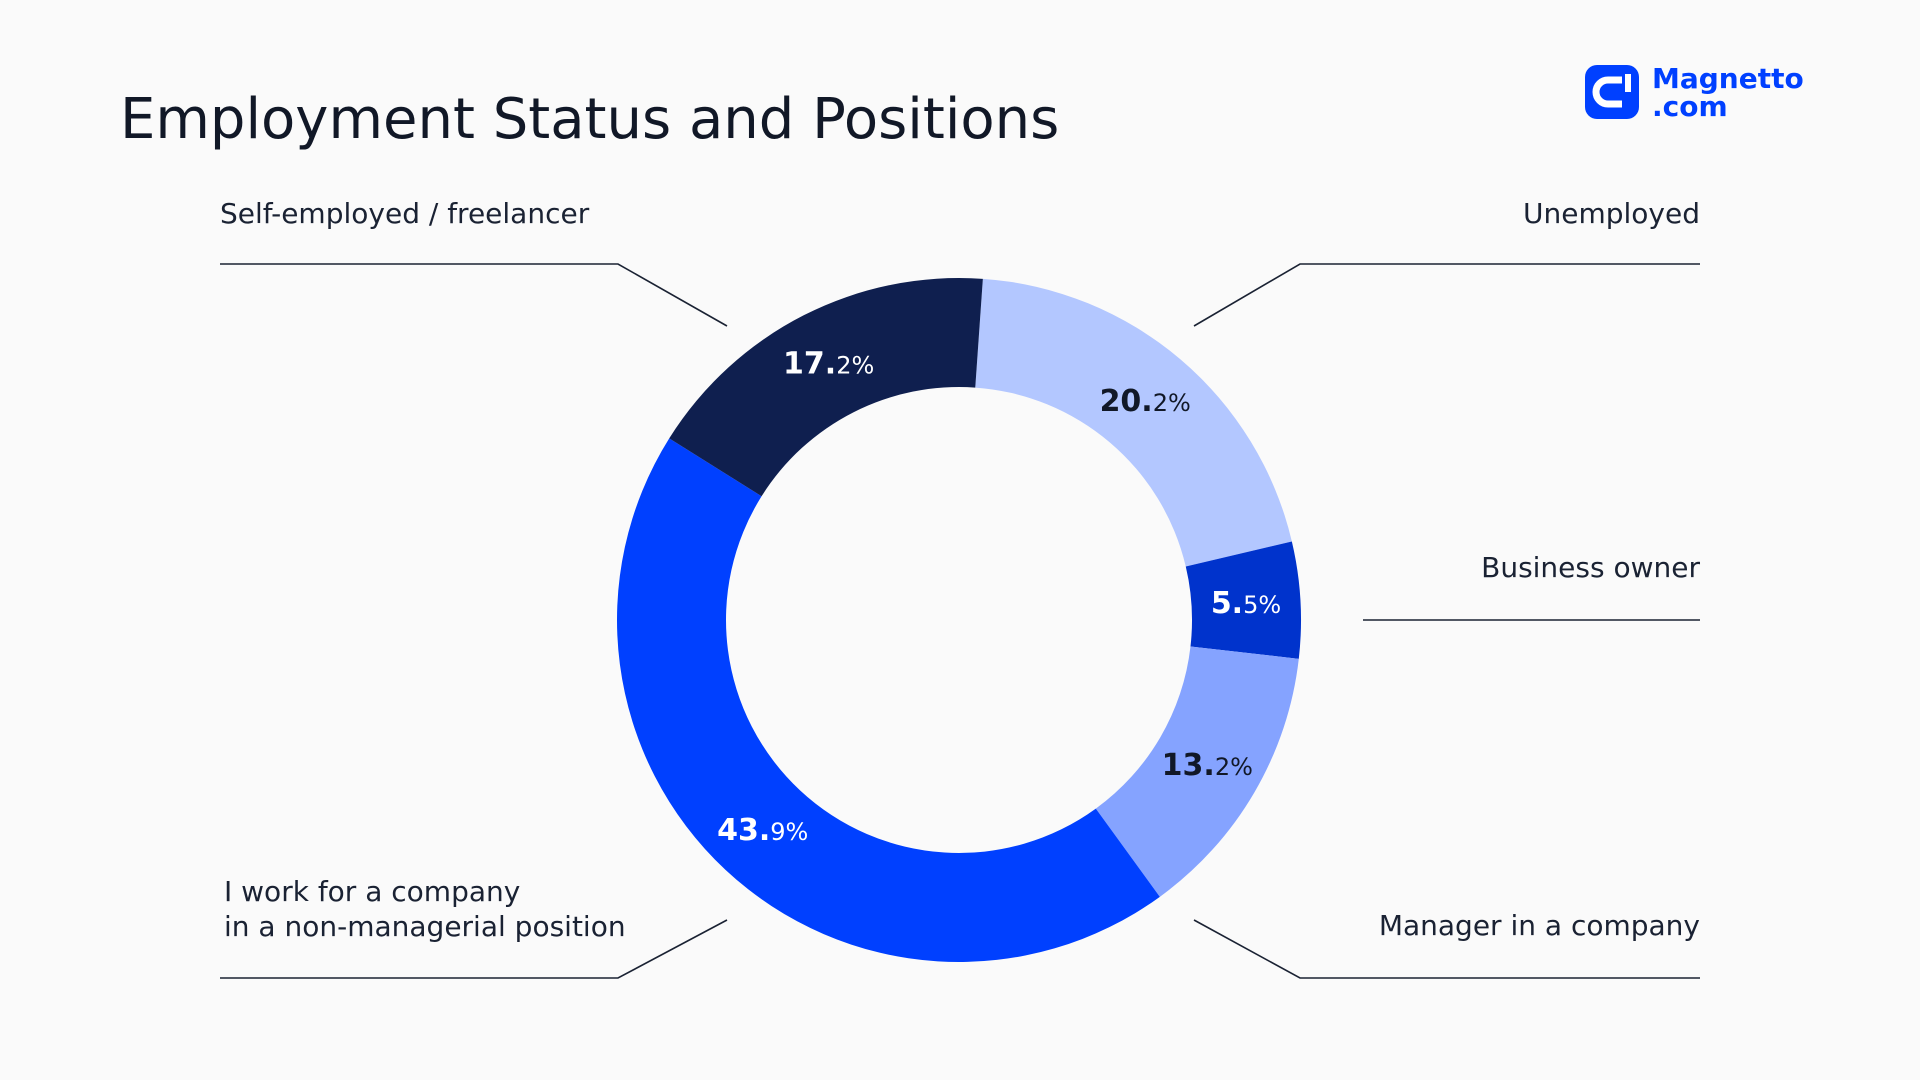 This screenshot has width=1920, height=1080. I want to click on category-label: Self-employed / freelancer, so click(405, 213).